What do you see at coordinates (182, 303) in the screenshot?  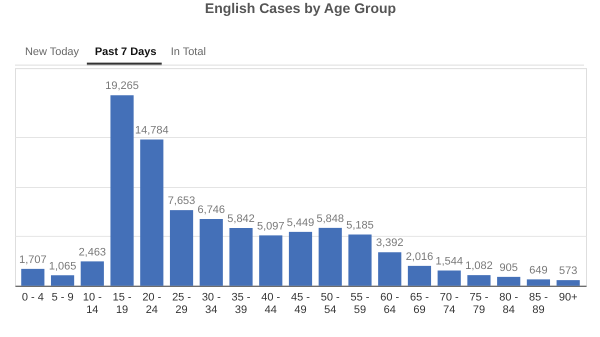 I see `x-tick-label: 25 - 29` at bounding box center [182, 303].